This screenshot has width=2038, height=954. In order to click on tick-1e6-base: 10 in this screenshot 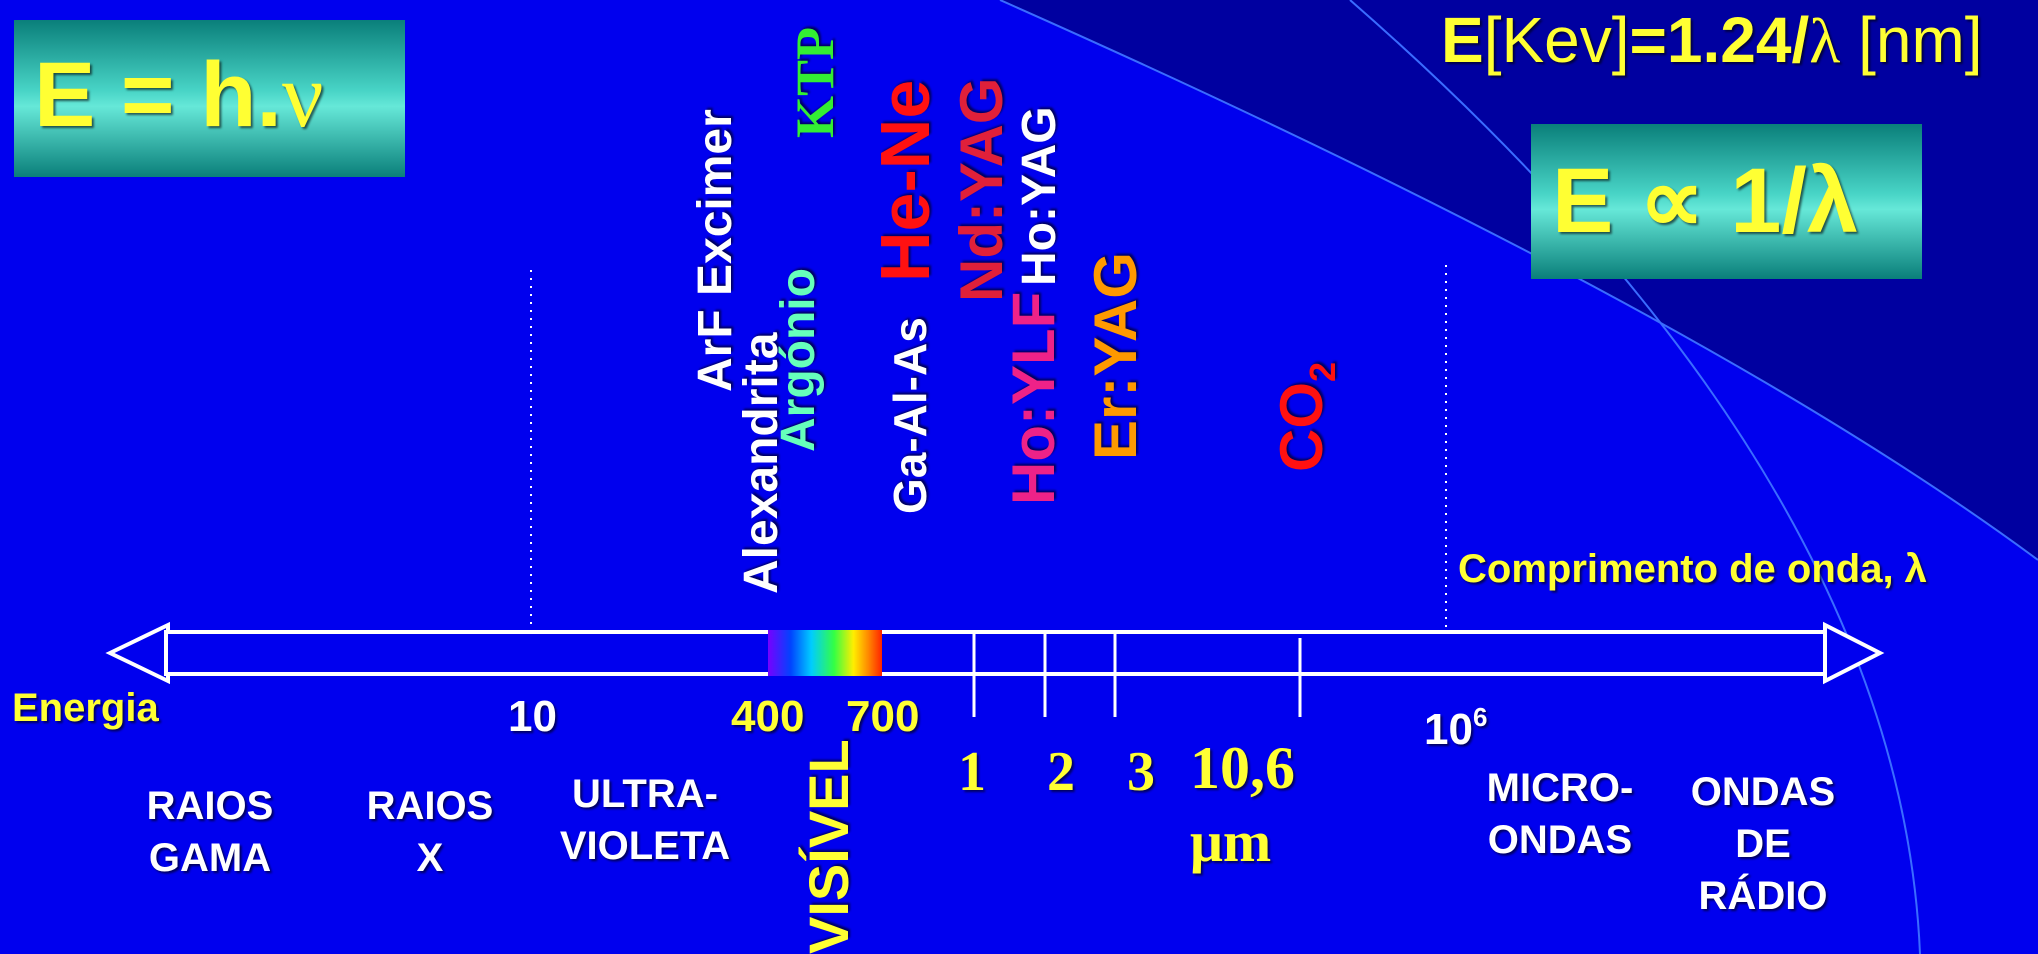, I will do `click(1448, 729)`.